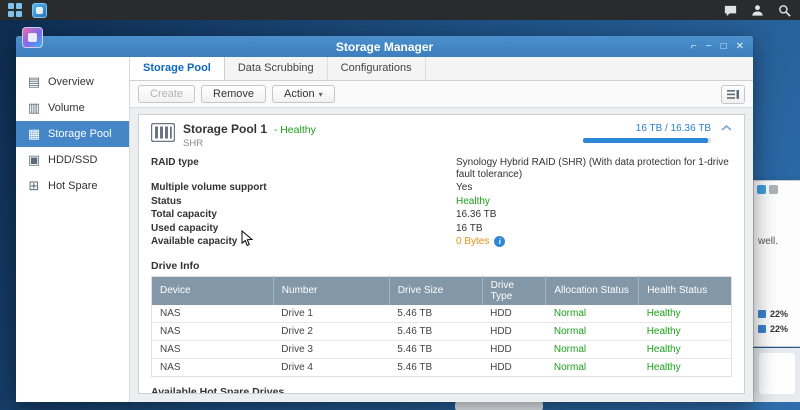  What do you see at coordinates (441, 367) in the screenshot?
I see `table-row: NAS Drive 4 5.46 TB HDD Normal Healthy` at bounding box center [441, 367].